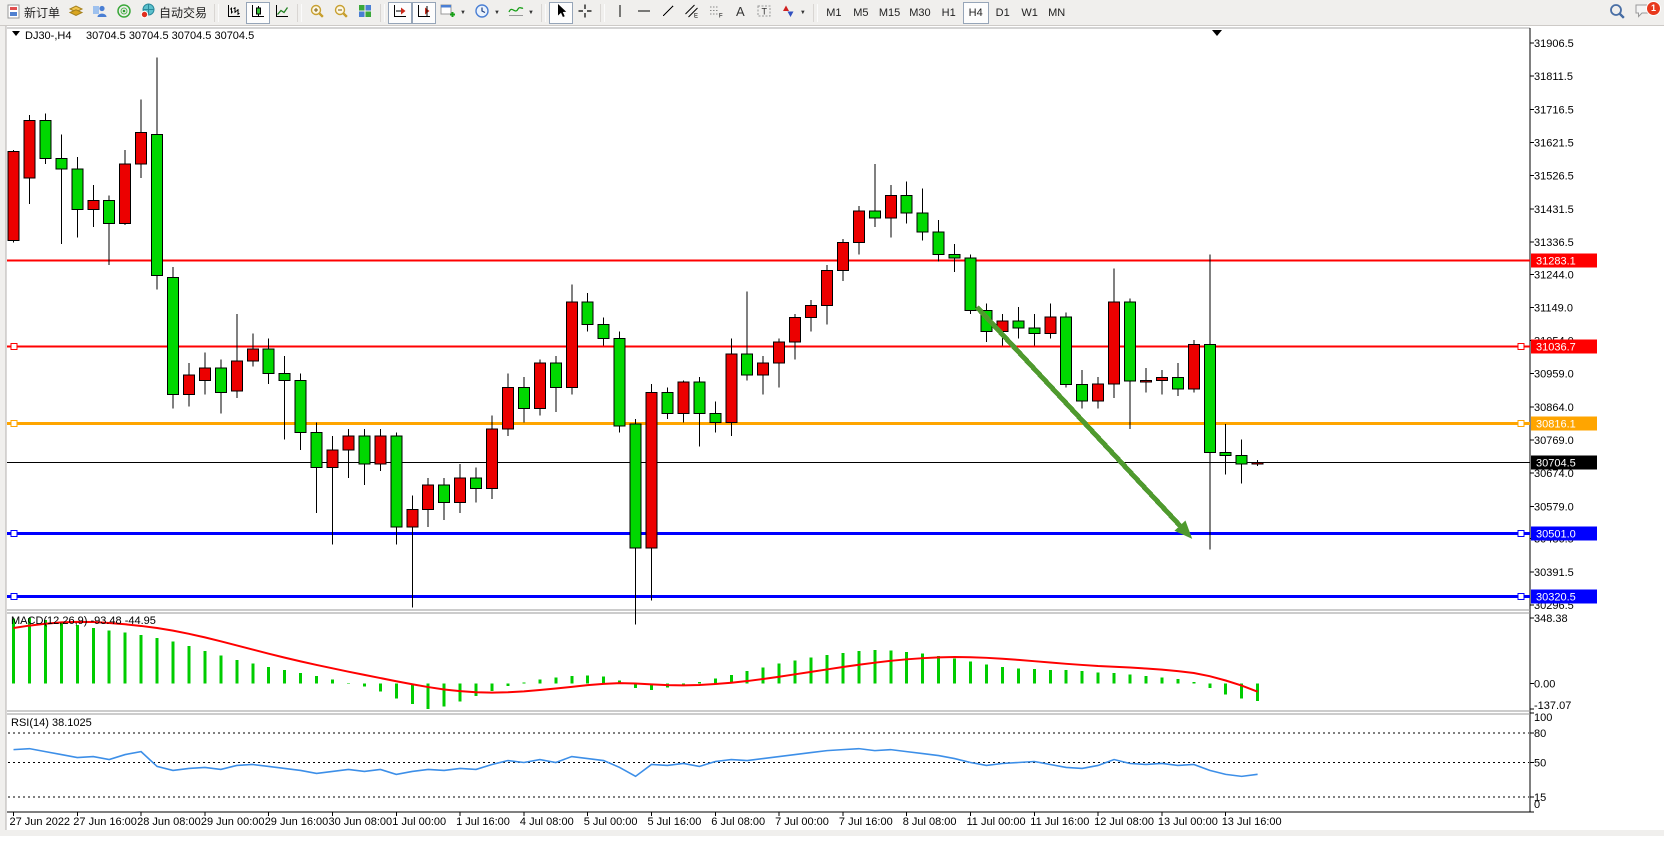  I want to click on market-watch-button, so click(76, 13).